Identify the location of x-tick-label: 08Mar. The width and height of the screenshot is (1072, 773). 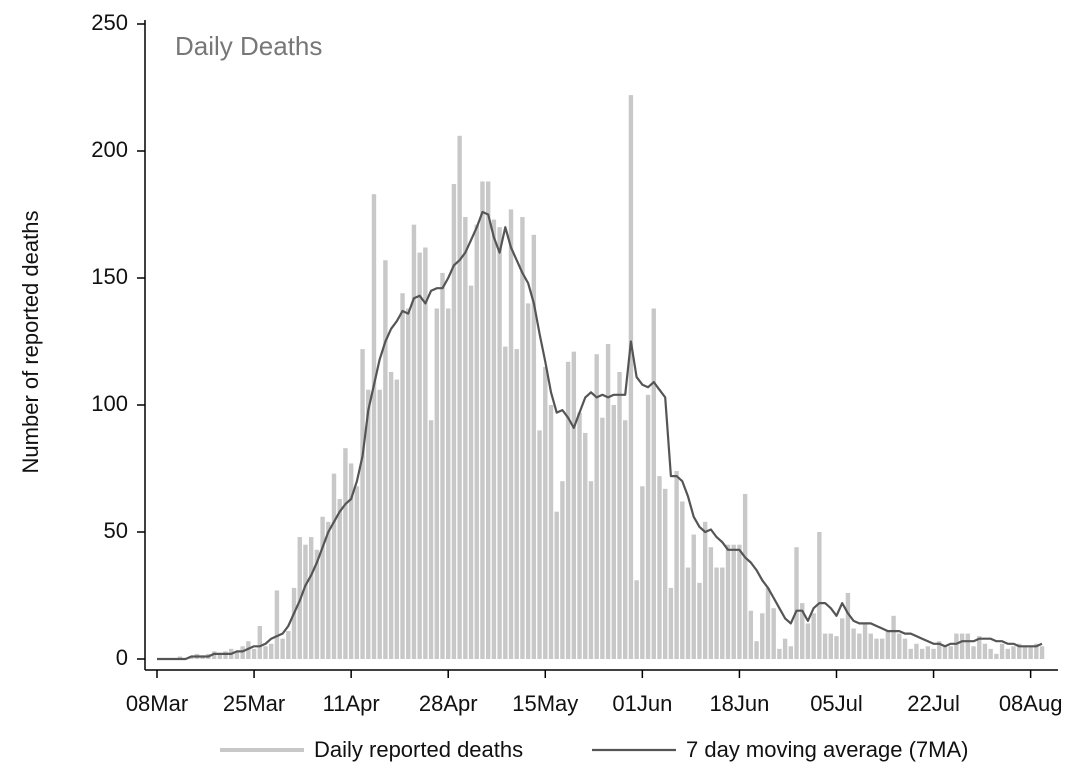
(157, 703).